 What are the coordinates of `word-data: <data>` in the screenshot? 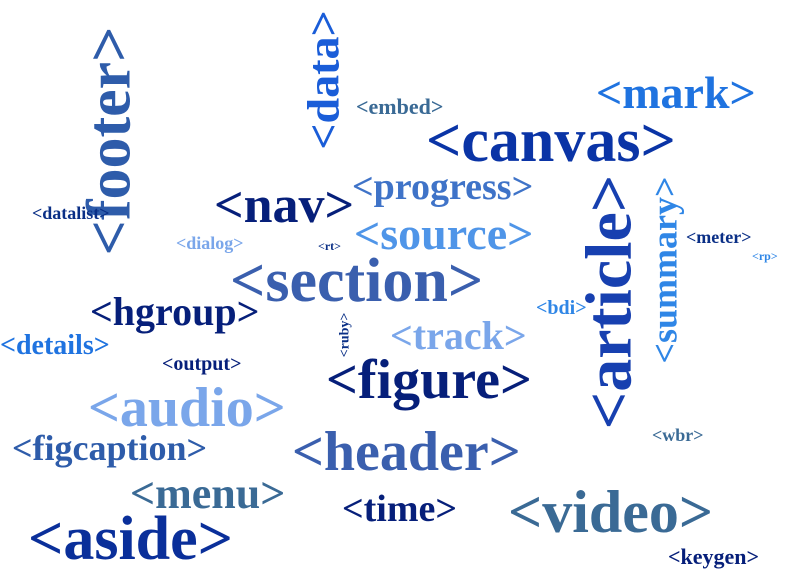 It's located at (323, 79).